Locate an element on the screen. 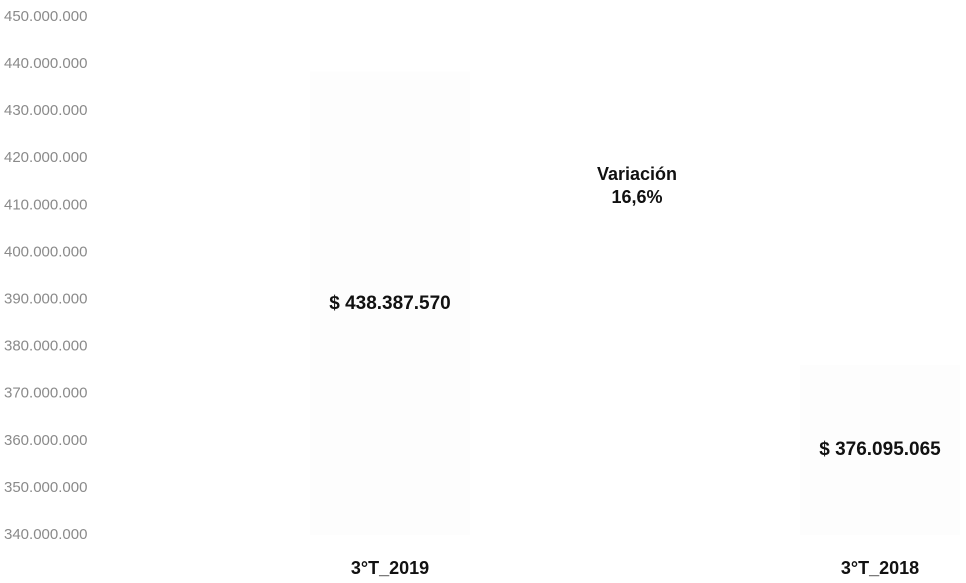  x-tick-label: 3°T_2019 is located at coordinates (390, 568).